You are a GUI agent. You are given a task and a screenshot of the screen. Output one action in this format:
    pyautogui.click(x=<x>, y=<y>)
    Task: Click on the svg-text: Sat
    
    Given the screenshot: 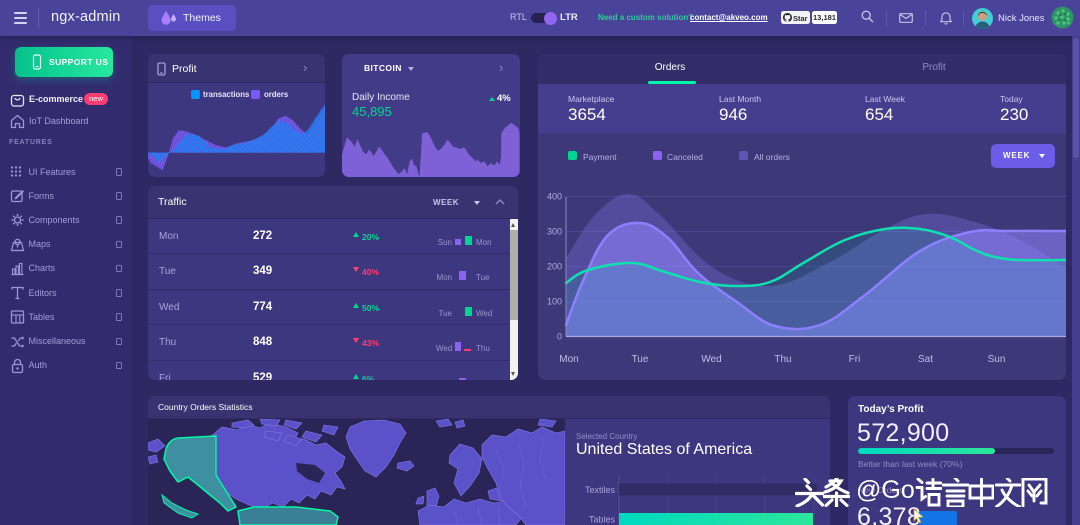 What is the action you would take?
    pyautogui.click(x=925, y=359)
    